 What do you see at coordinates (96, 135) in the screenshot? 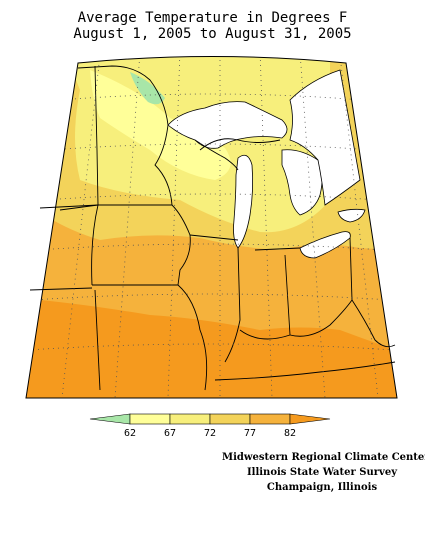
I see `border-mn-west` at bounding box center [96, 135].